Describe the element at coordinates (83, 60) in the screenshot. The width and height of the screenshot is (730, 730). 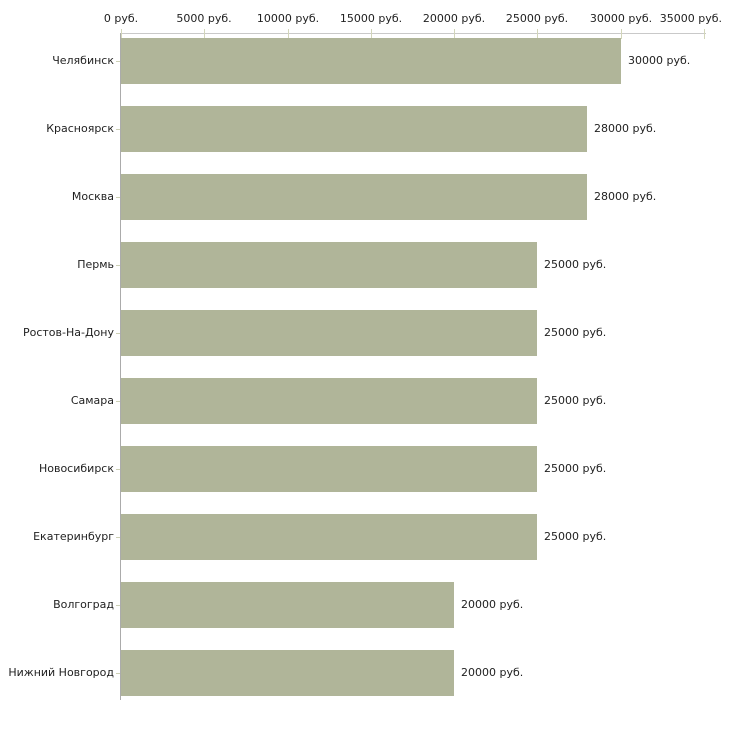
I see `category-label: Челябинск` at that location.